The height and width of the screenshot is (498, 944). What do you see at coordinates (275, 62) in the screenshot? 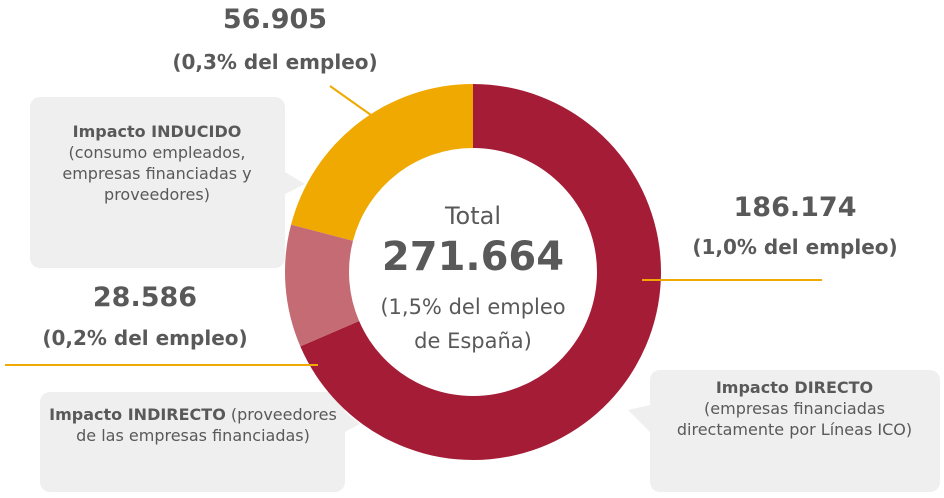
I see `share-label: (0,3% del empleo)` at bounding box center [275, 62].